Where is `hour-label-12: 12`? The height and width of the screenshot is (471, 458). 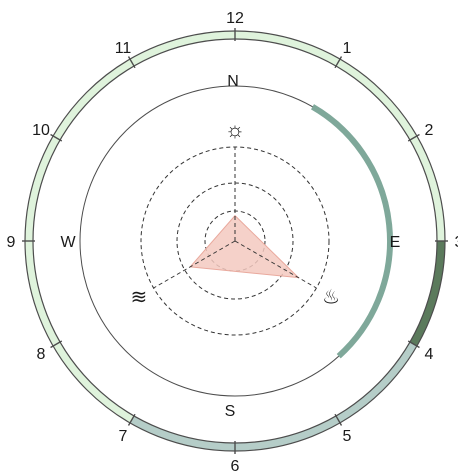
hour-label-12: 12 is located at coordinates (235, 18).